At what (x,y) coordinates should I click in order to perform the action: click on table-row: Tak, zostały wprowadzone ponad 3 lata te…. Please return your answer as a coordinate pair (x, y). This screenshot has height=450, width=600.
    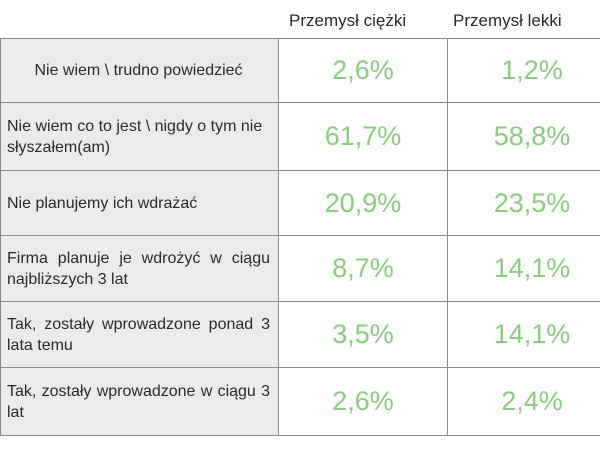
    Looking at the image, I should click on (300, 334).